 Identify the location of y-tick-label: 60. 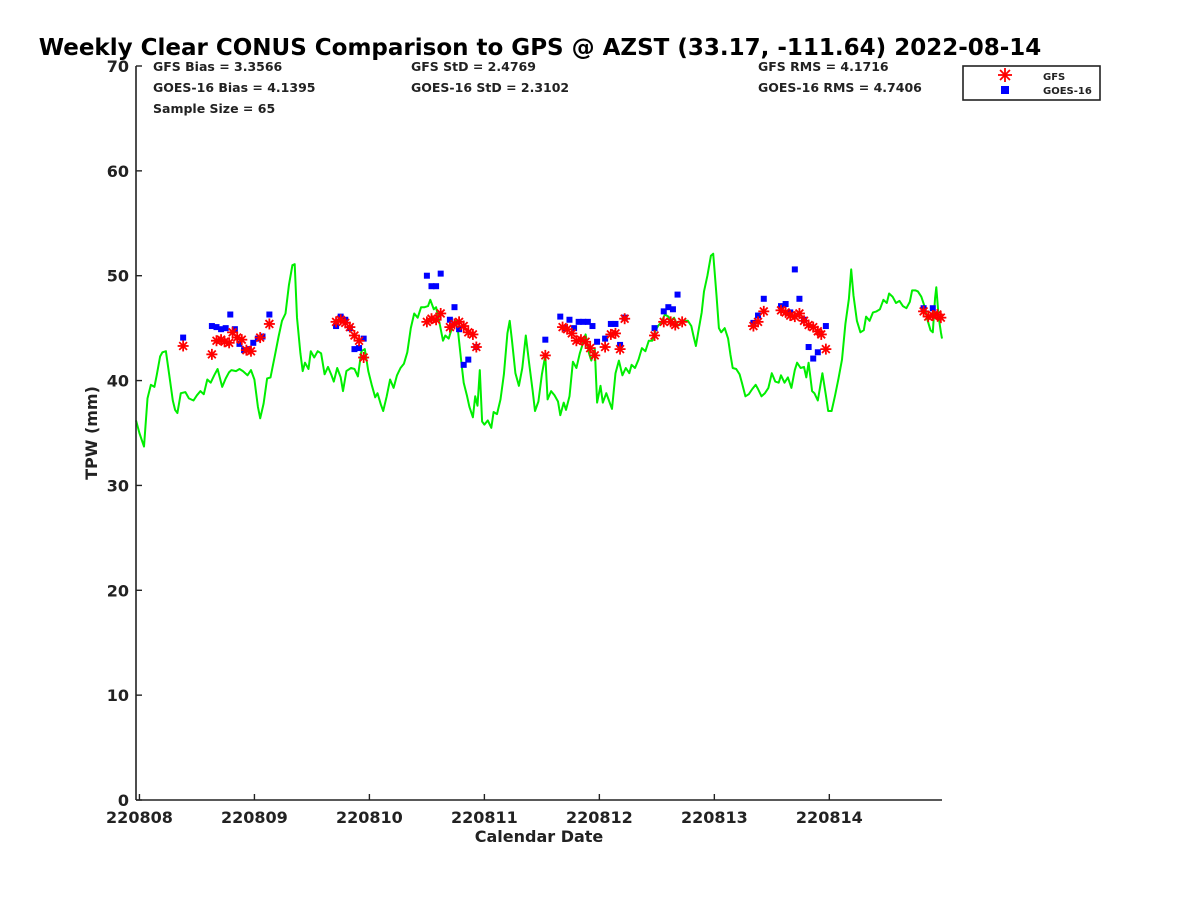
(118, 171).